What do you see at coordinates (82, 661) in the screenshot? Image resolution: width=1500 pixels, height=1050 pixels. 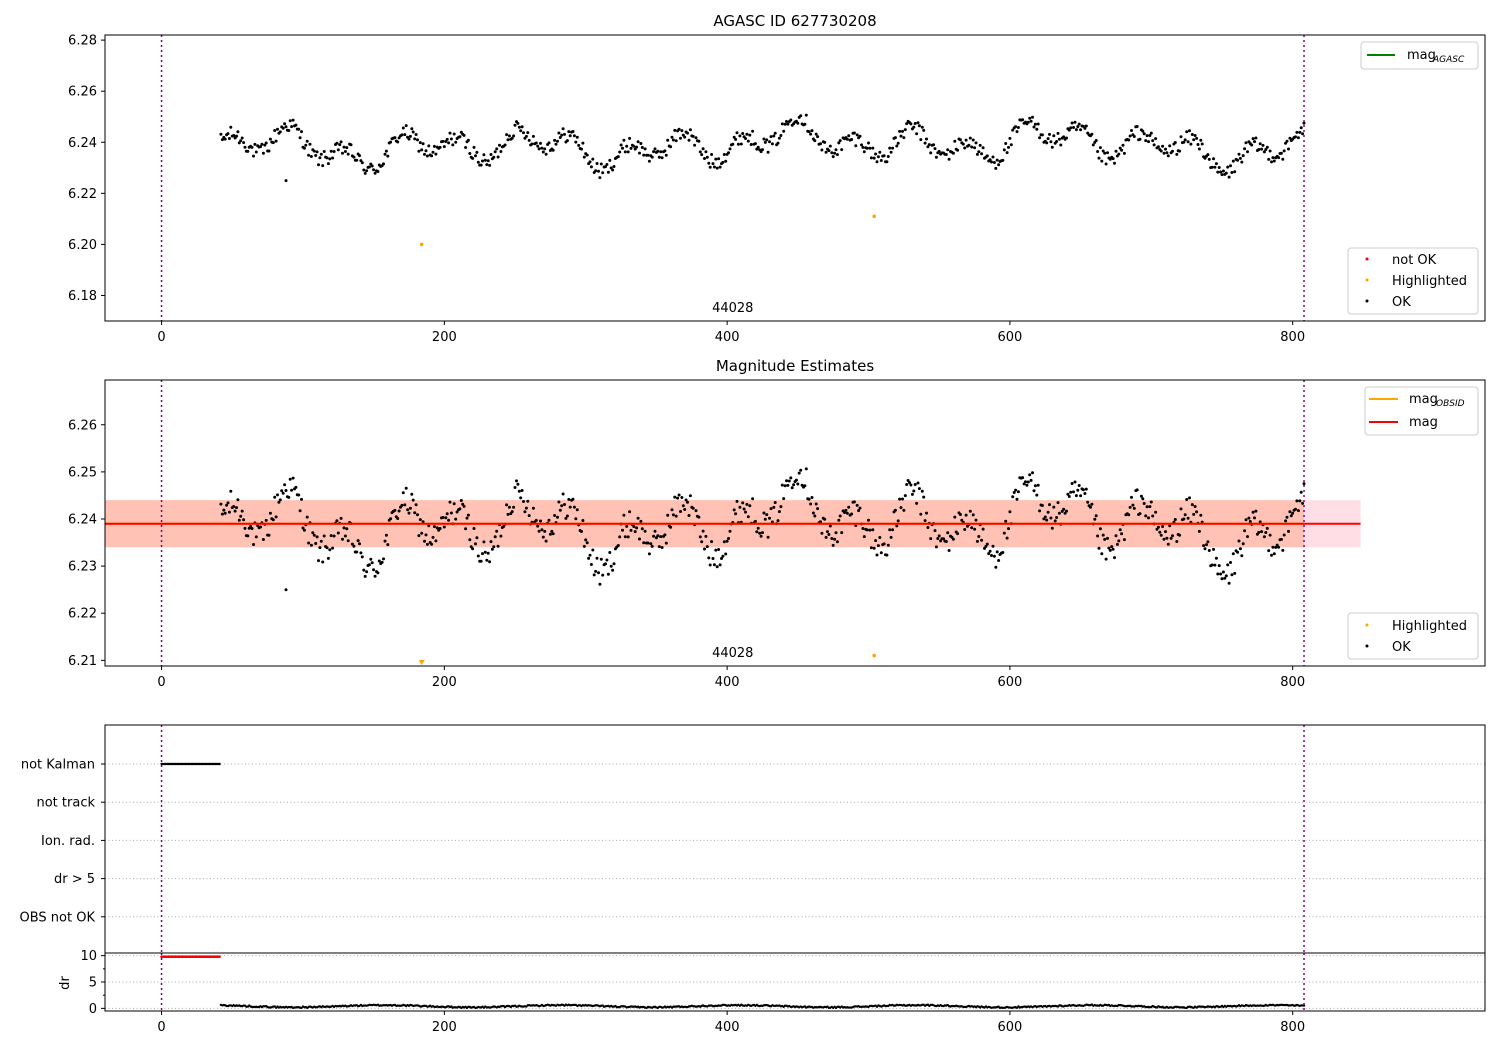 I see `y-tick-label: 6.21` at bounding box center [82, 661].